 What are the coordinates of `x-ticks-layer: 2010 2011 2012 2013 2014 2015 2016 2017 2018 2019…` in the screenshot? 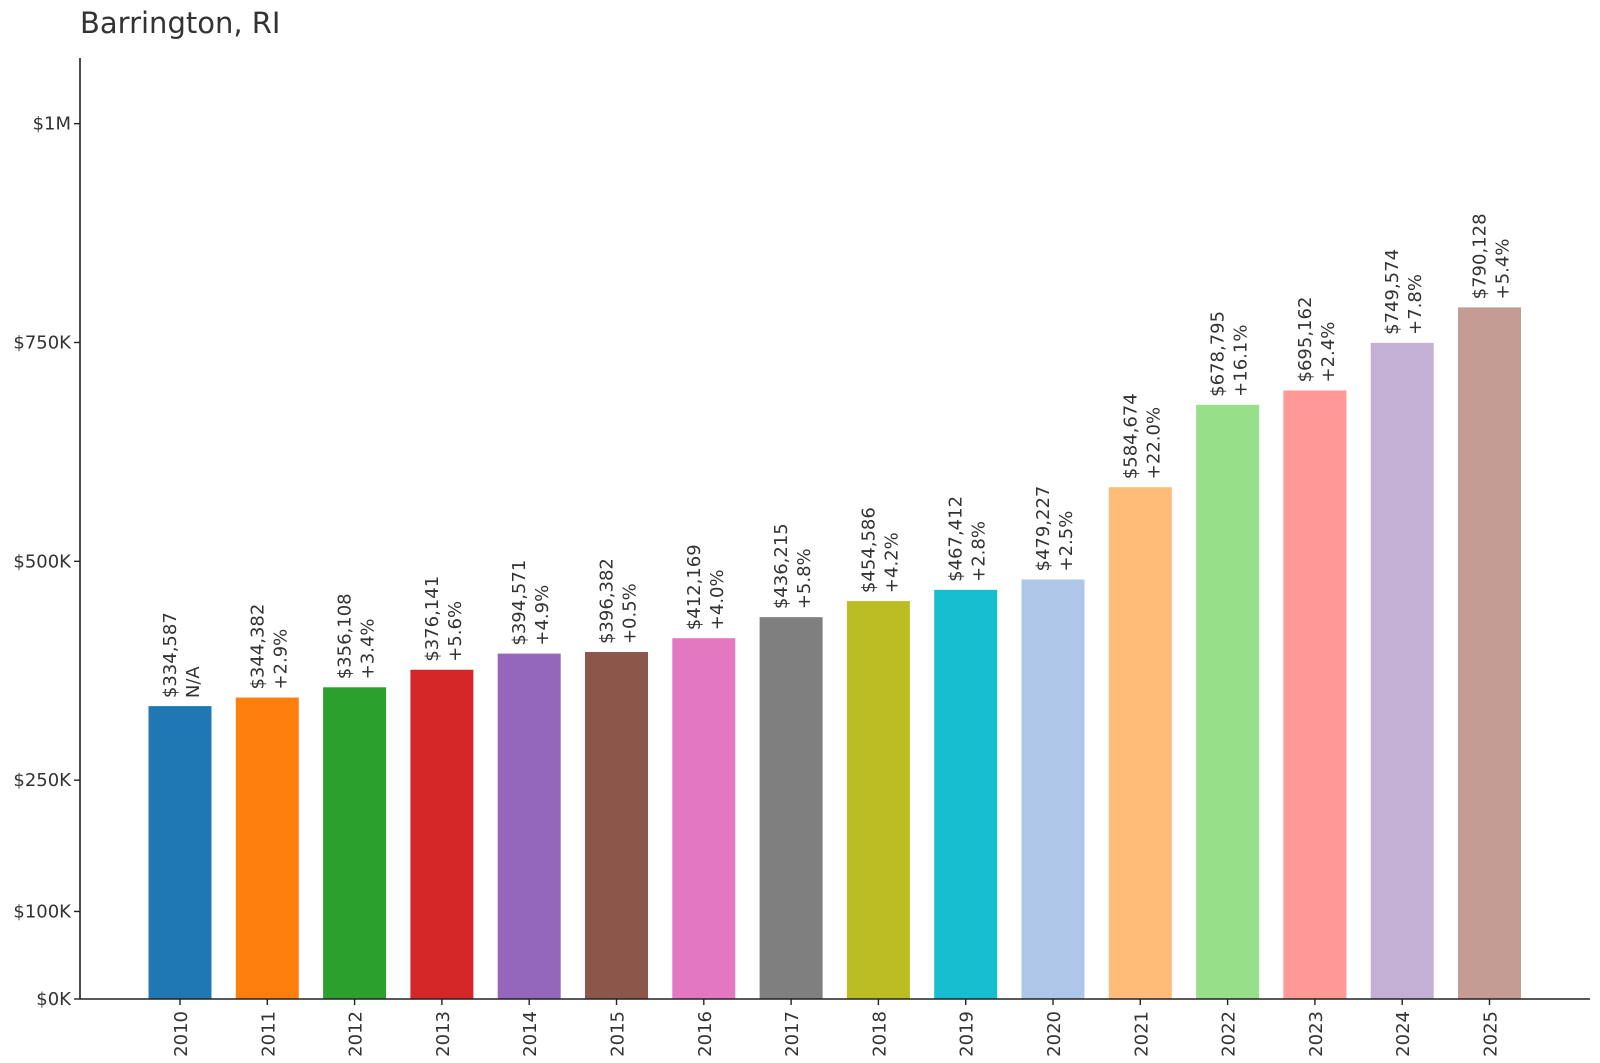 It's located at (836, 1028).